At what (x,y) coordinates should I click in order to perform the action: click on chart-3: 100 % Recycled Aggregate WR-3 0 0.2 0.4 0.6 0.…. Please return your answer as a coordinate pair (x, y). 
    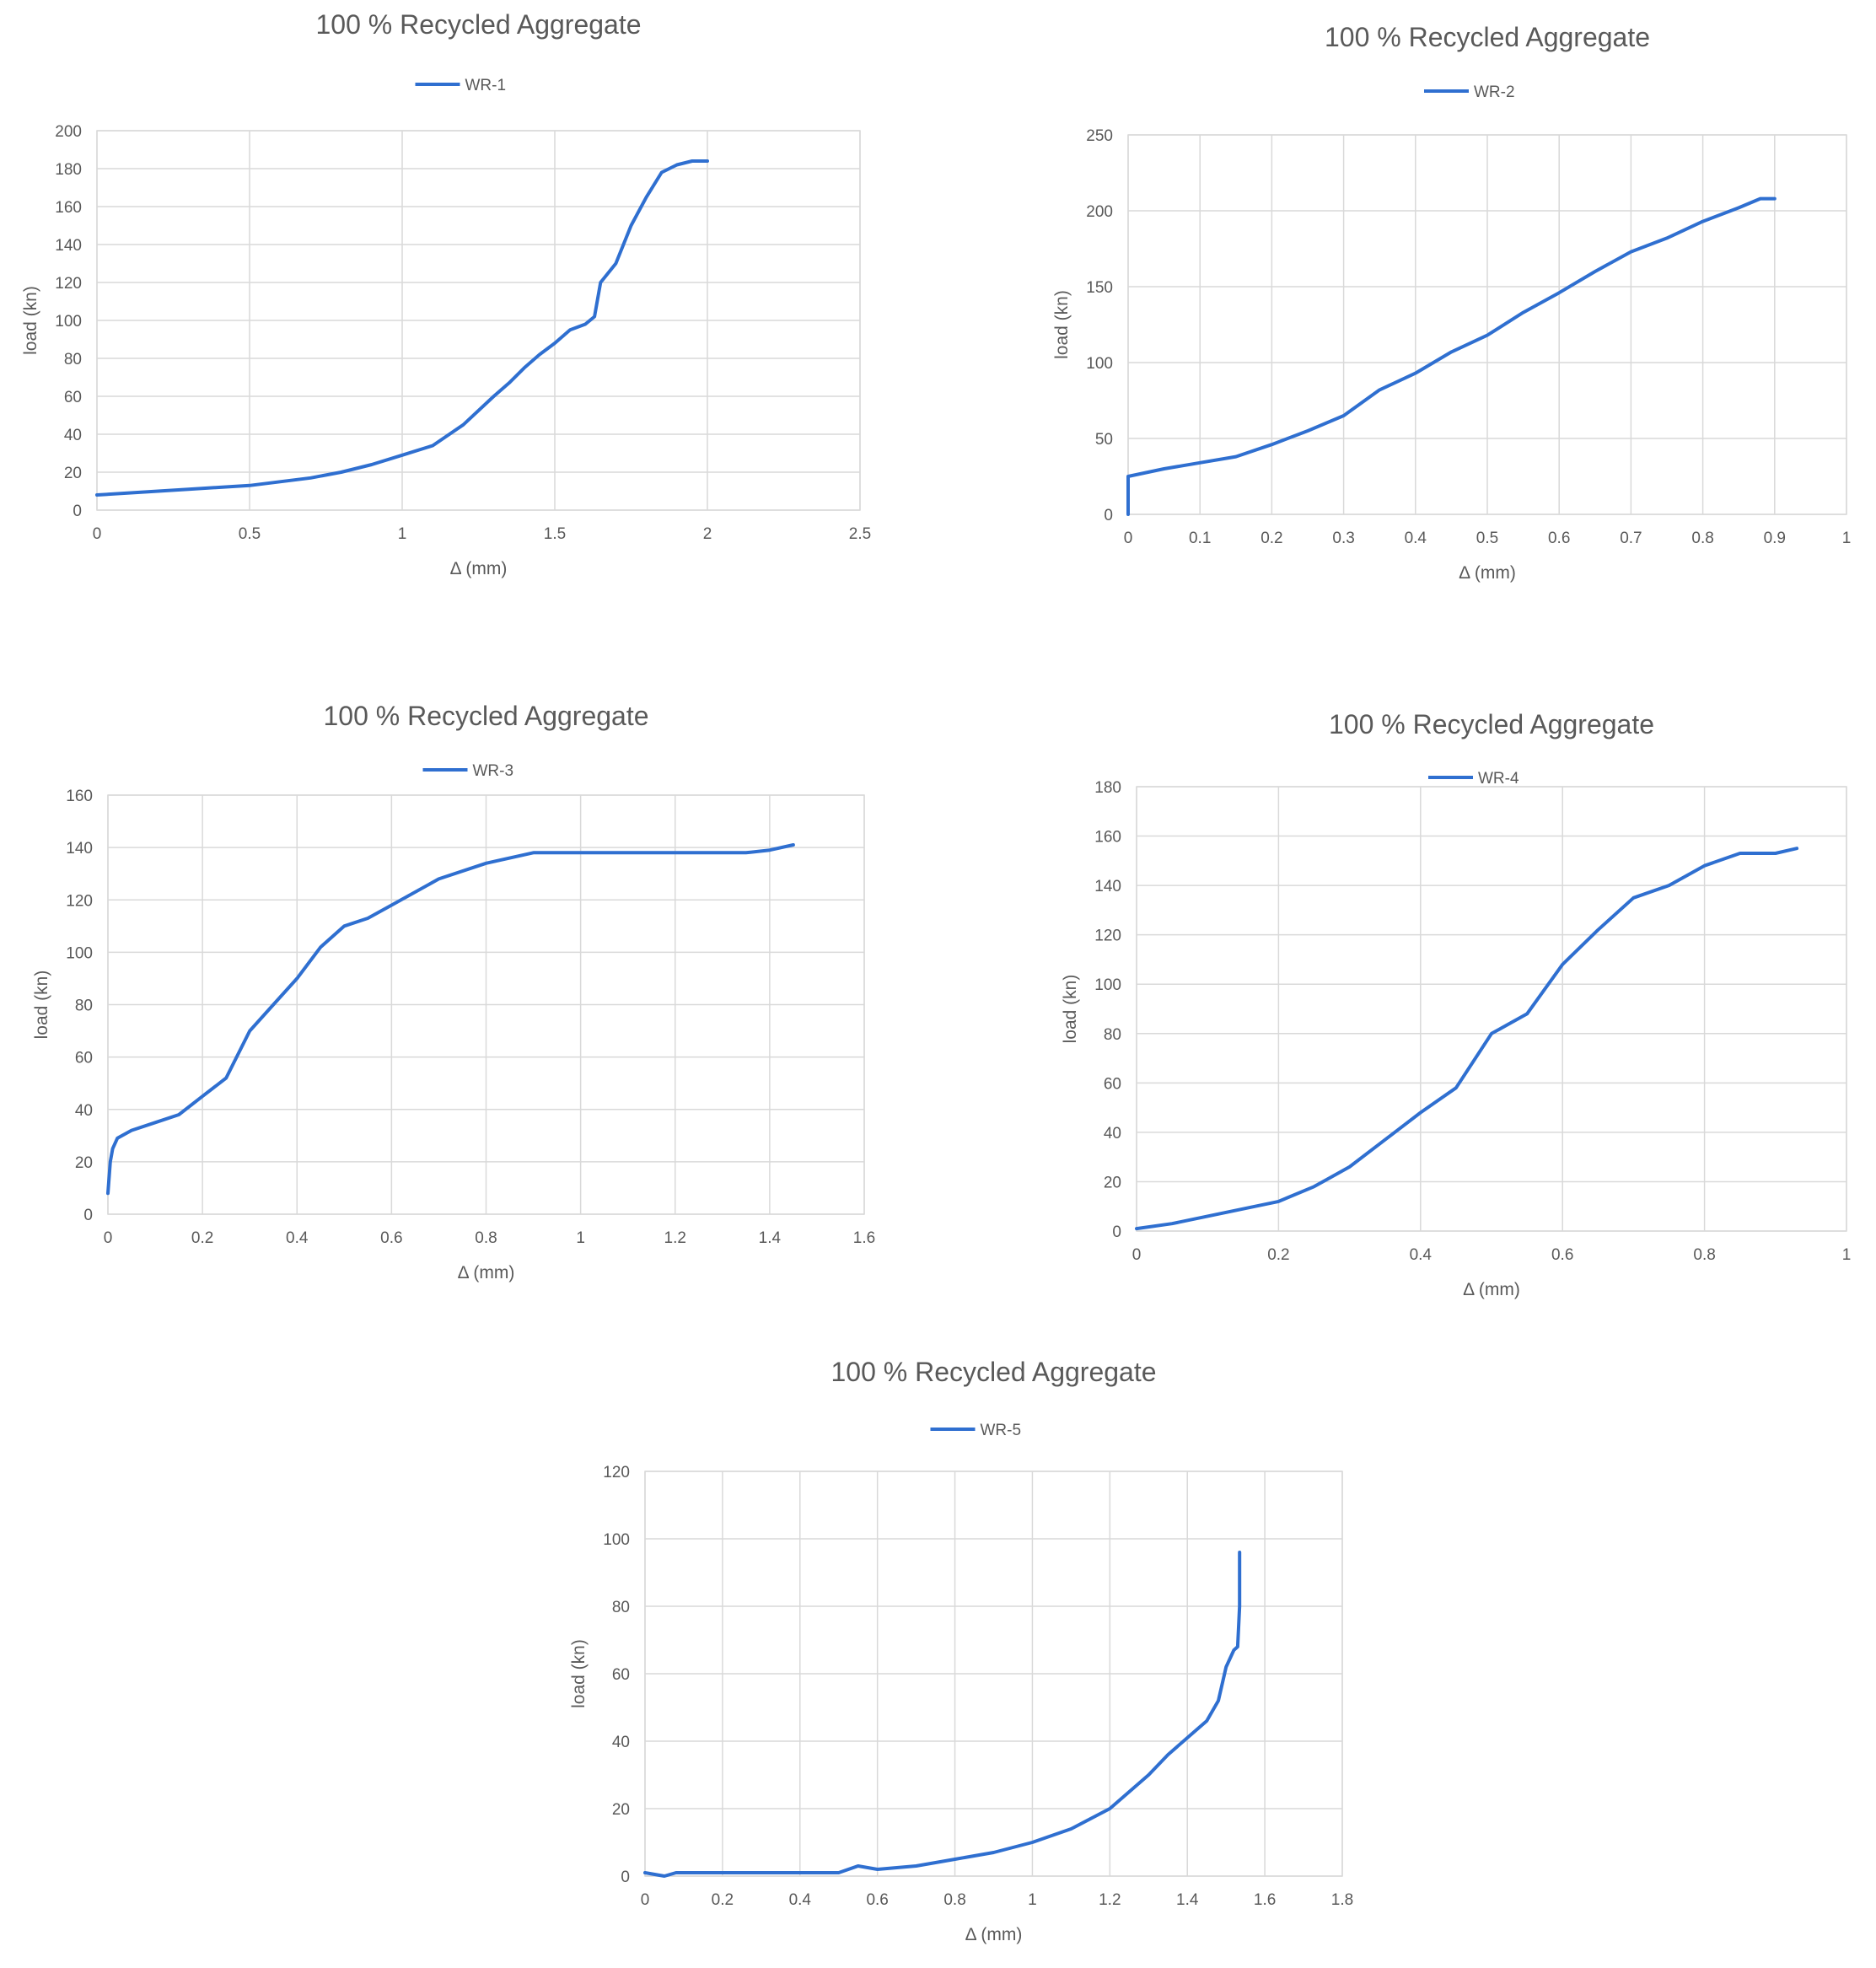
    Looking at the image, I should click on (453, 991).